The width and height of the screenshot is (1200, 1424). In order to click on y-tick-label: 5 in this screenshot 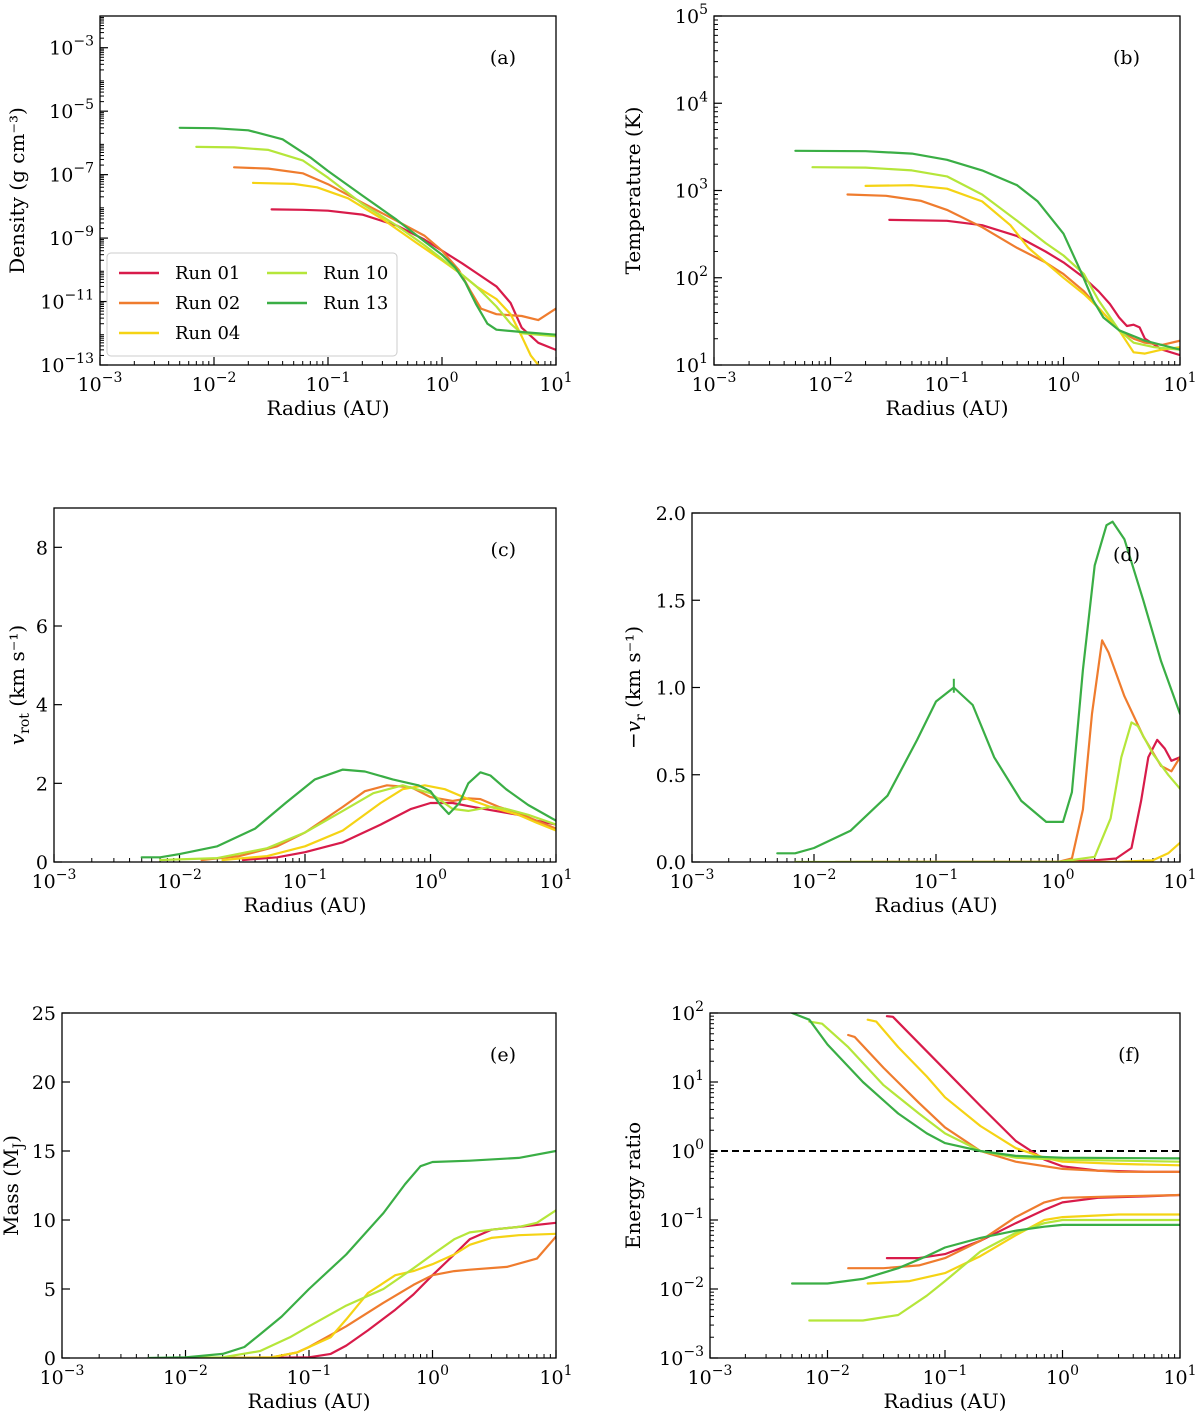, I will do `click(50, 1290)`.